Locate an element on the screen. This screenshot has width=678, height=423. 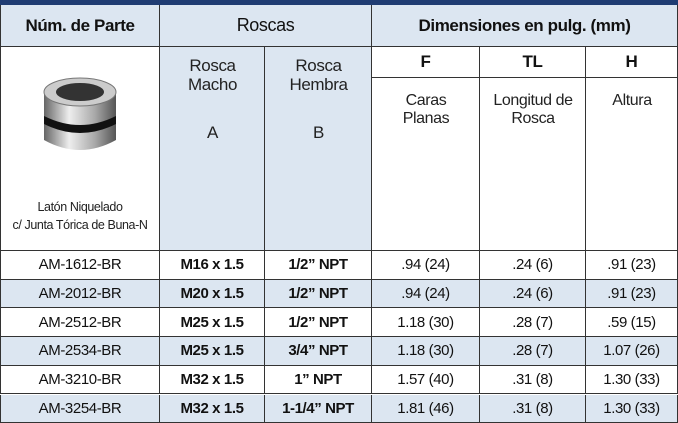
table-cell: M16 x 1.5 is located at coordinates (212, 265).